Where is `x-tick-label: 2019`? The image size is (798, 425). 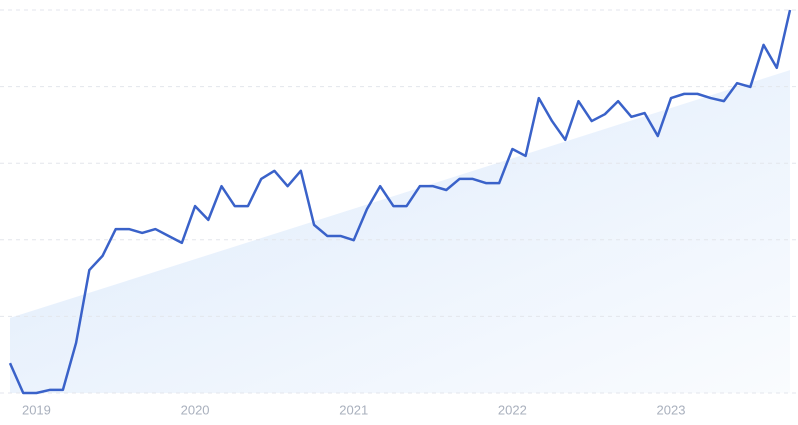 x-tick-label: 2019 is located at coordinates (36, 409).